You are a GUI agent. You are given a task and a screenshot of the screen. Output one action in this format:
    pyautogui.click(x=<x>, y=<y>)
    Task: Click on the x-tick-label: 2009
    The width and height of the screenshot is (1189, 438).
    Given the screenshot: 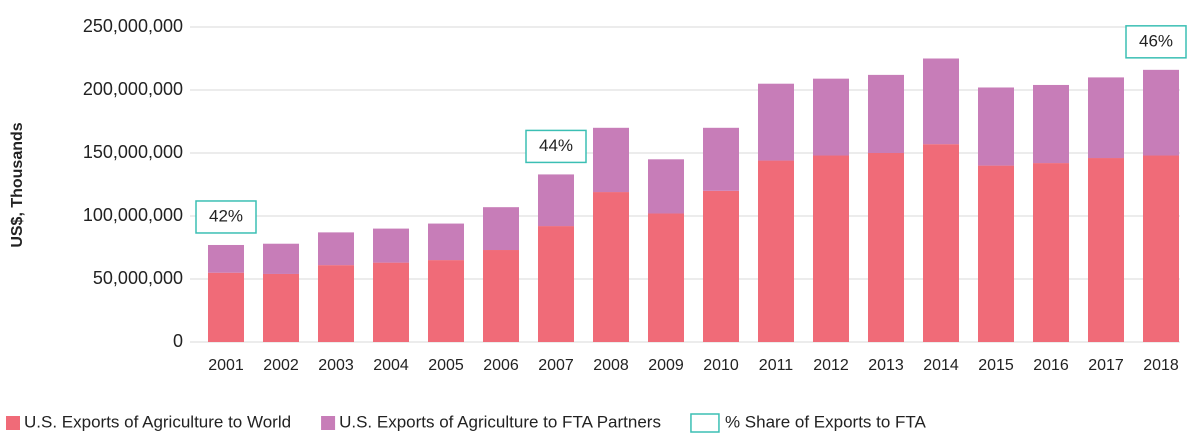 What is the action you would take?
    pyautogui.click(x=666, y=365)
    